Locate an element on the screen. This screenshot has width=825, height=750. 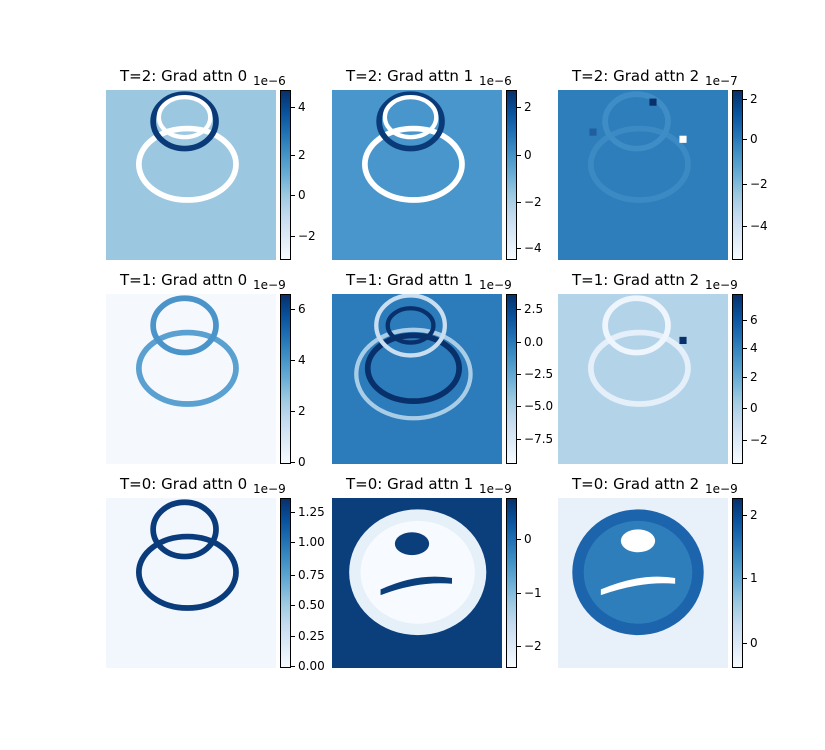
colorbar-tick-label: 0.0 is located at coordinates (534, 342).